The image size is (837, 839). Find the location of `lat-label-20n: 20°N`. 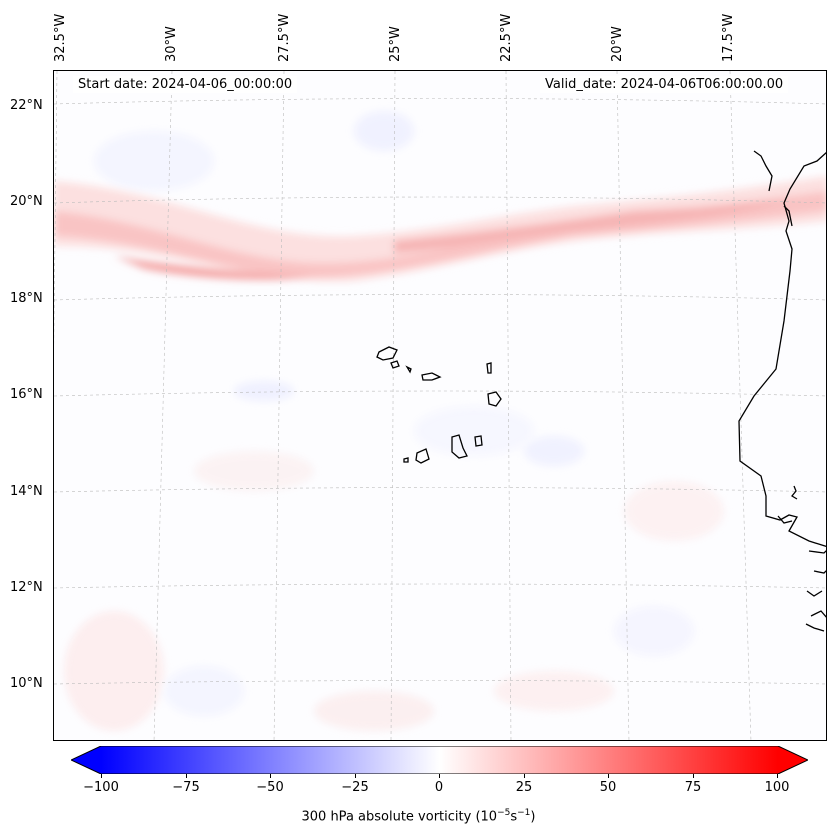

lat-label-20n: 20°N is located at coordinates (26, 201).